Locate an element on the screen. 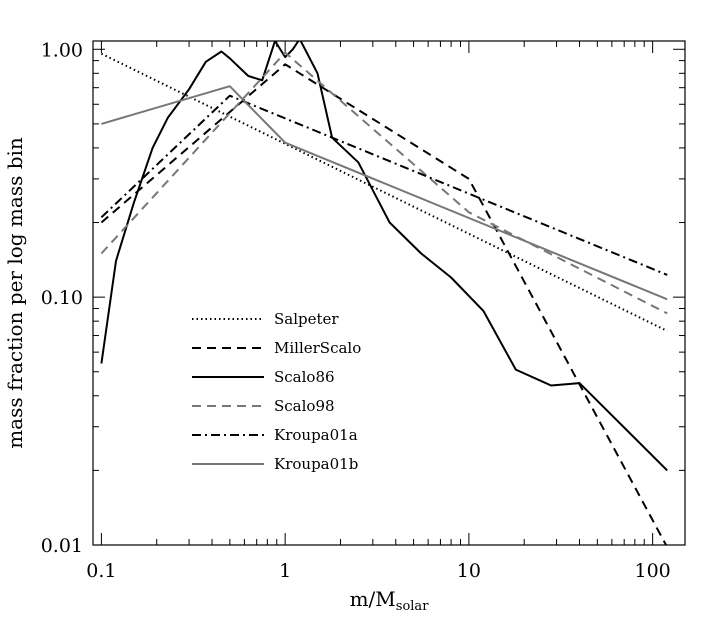  y-axis-title: mass fraction per log mass bin is located at coordinates (15, 293).